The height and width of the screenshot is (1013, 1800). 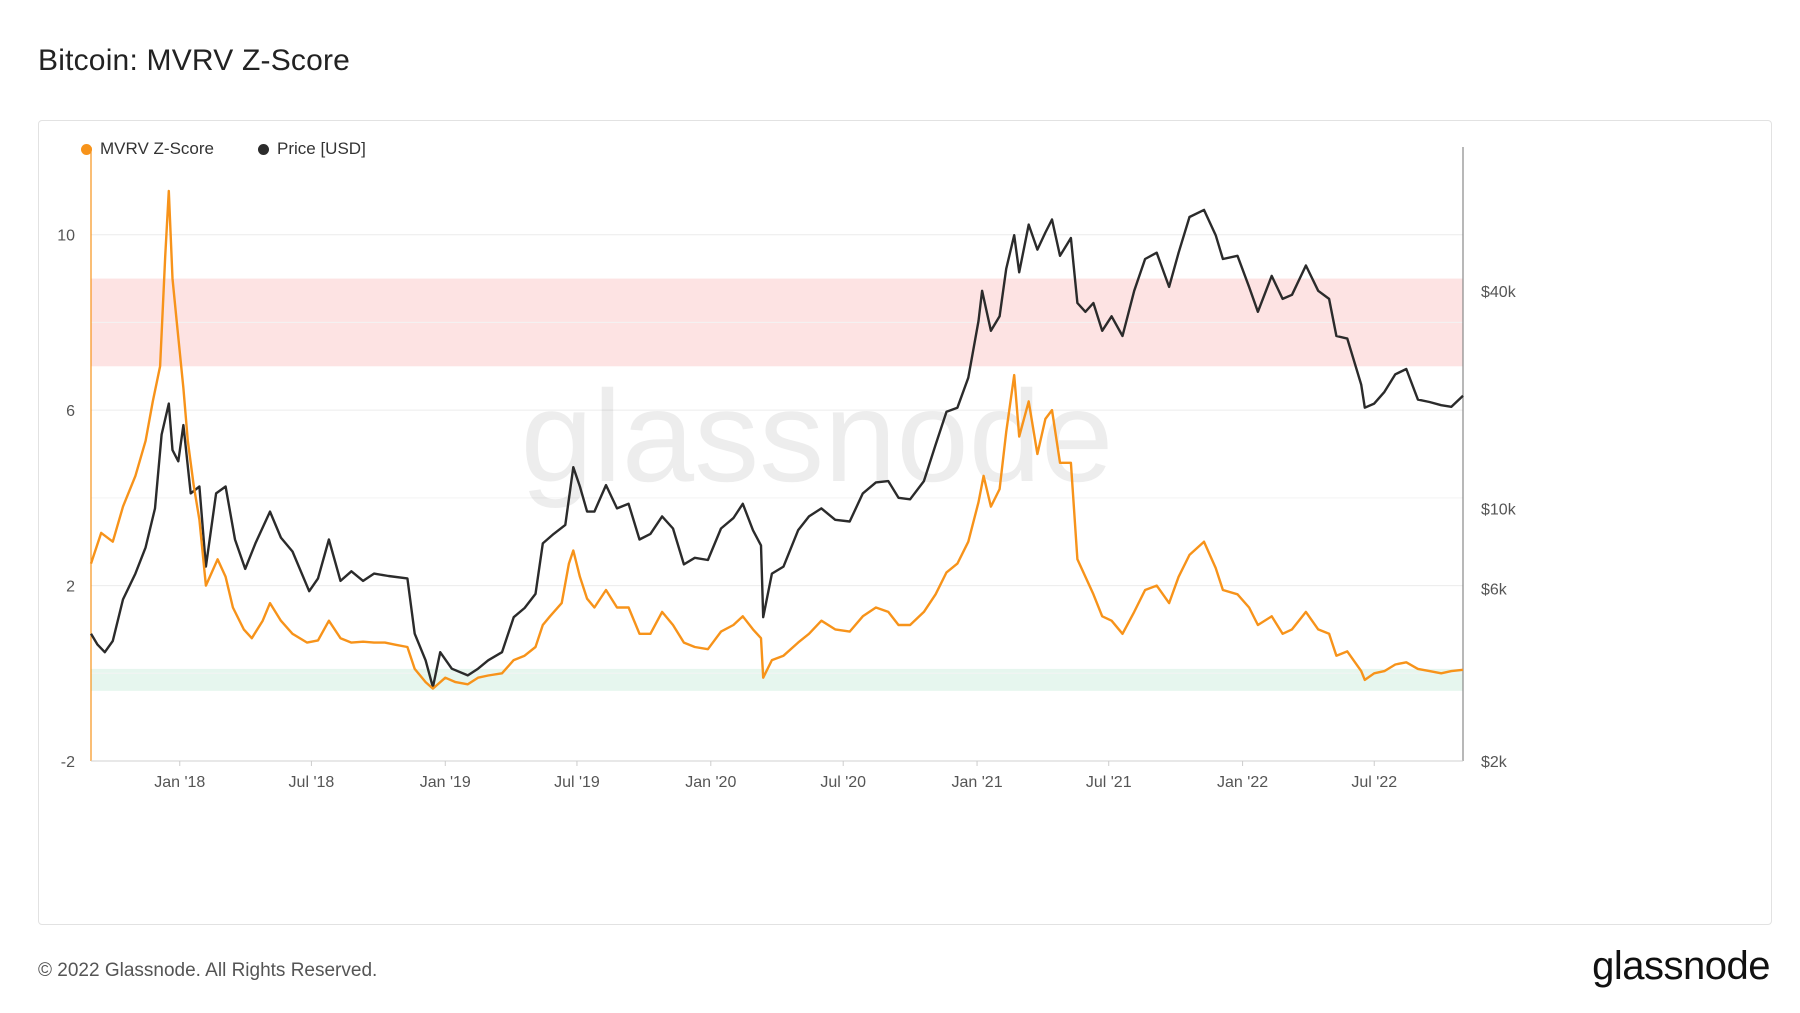 What do you see at coordinates (157, 148) in the screenshot?
I see `legend-label-mvrv: MVRV Z-Score` at bounding box center [157, 148].